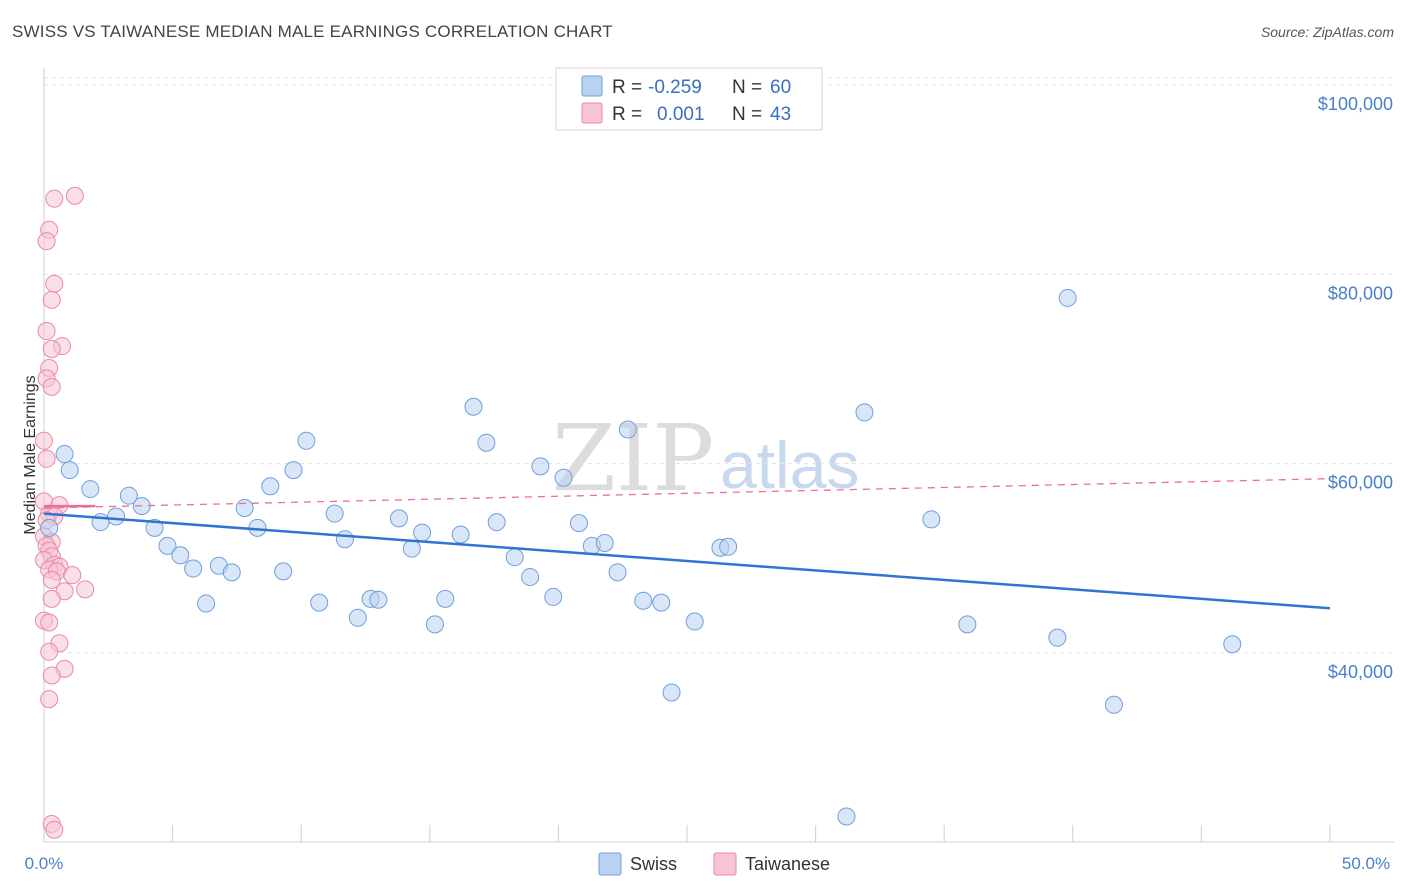 This screenshot has height=892, width=1406. I want to click on bottom-legend-swatch-swiss, so click(610, 864).